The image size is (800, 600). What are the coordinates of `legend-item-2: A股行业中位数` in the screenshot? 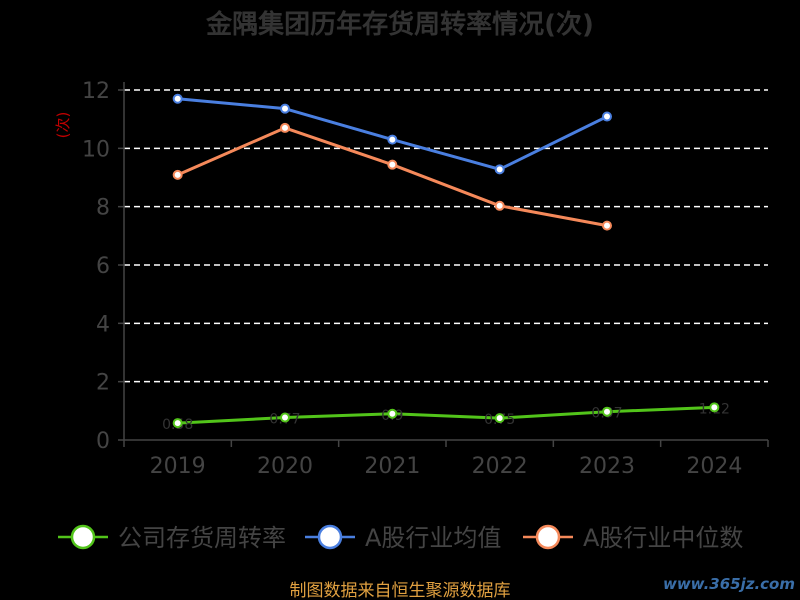 It's located at (633, 538).